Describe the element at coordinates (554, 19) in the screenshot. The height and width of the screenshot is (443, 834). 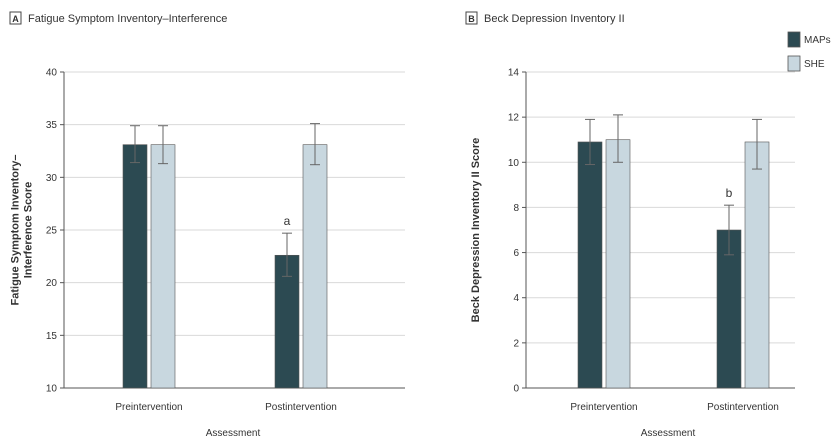
I see `chart-title: Beck Depression Inventory II` at that location.